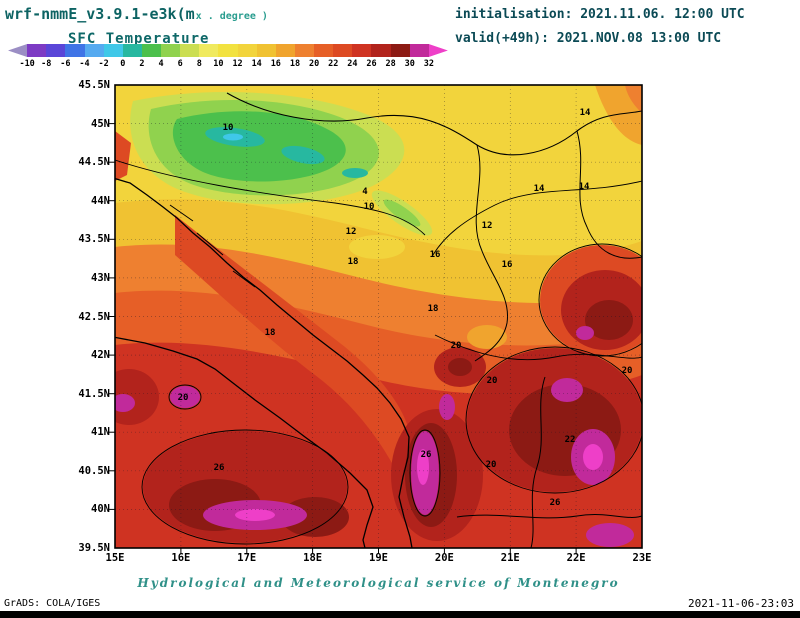 The image size is (800, 618). Describe the element at coordinates (313, 558) in the screenshot. I see `lon-label: 18E` at that location.